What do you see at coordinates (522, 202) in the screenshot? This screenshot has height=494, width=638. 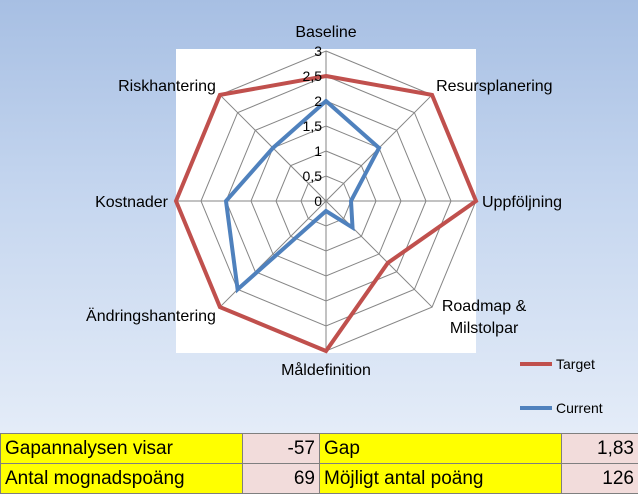 I see `category-label: Uppföljning` at bounding box center [522, 202].